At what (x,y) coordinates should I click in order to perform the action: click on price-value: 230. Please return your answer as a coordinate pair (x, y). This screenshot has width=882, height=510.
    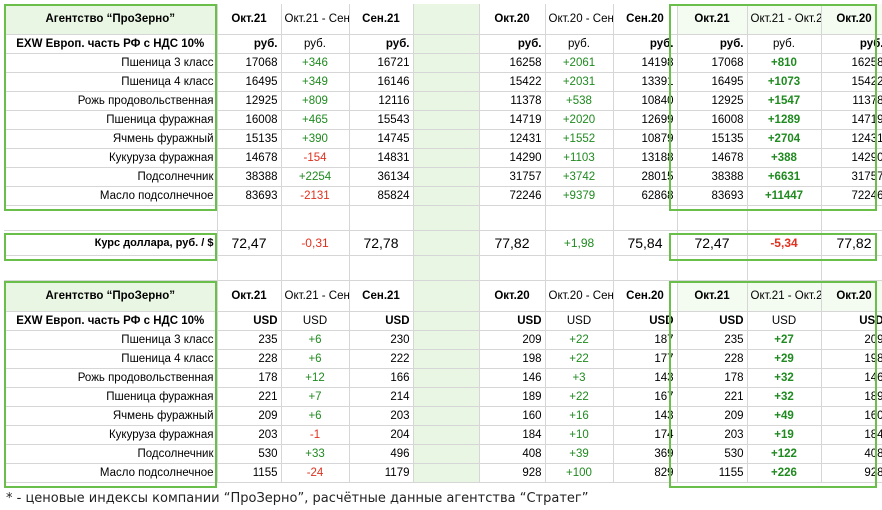
    Looking at the image, I should click on (381, 340).